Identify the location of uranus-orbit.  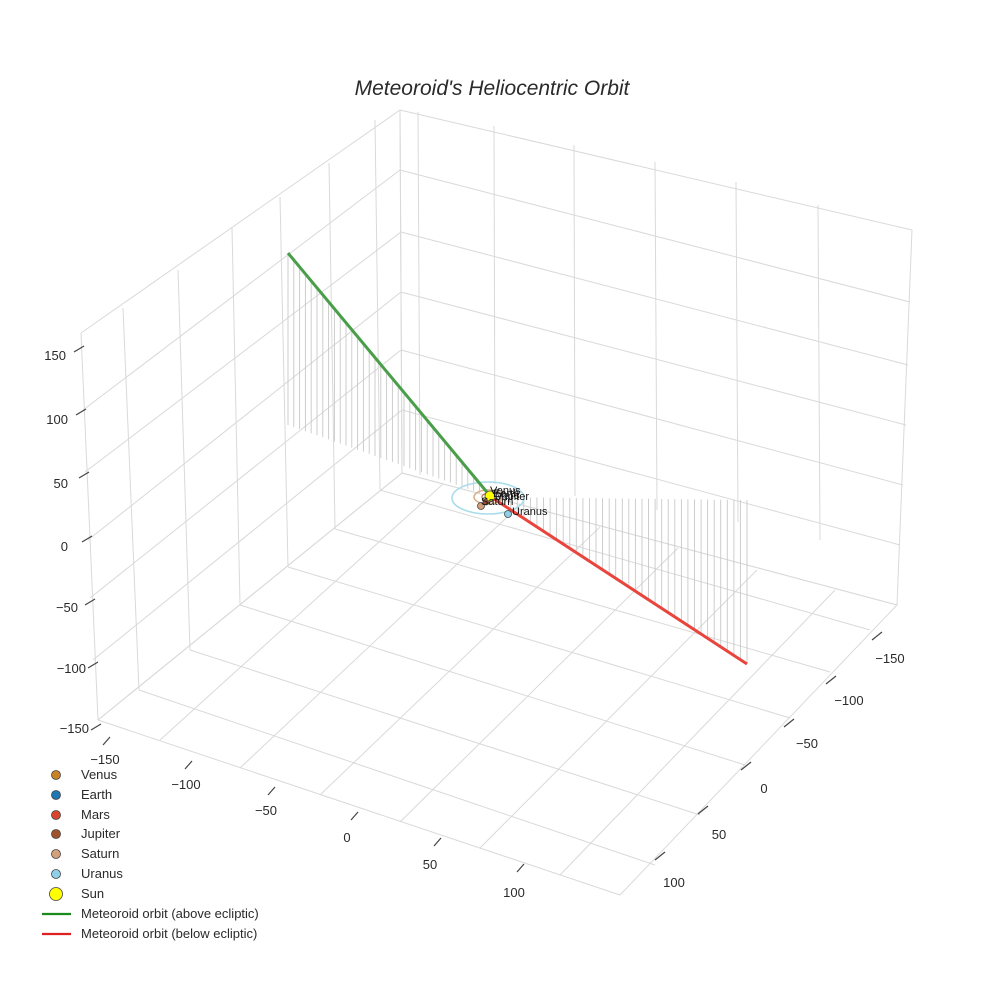
(488, 498).